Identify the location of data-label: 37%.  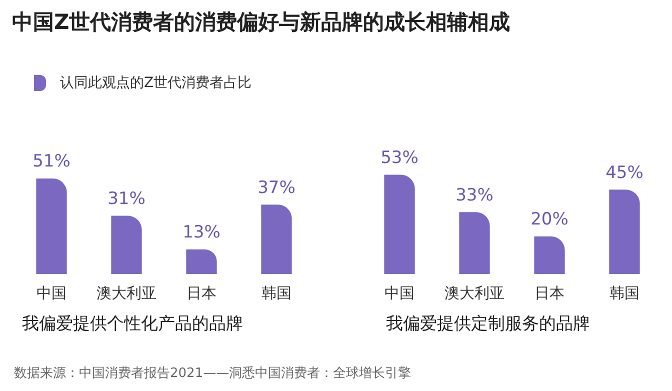
(277, 188).